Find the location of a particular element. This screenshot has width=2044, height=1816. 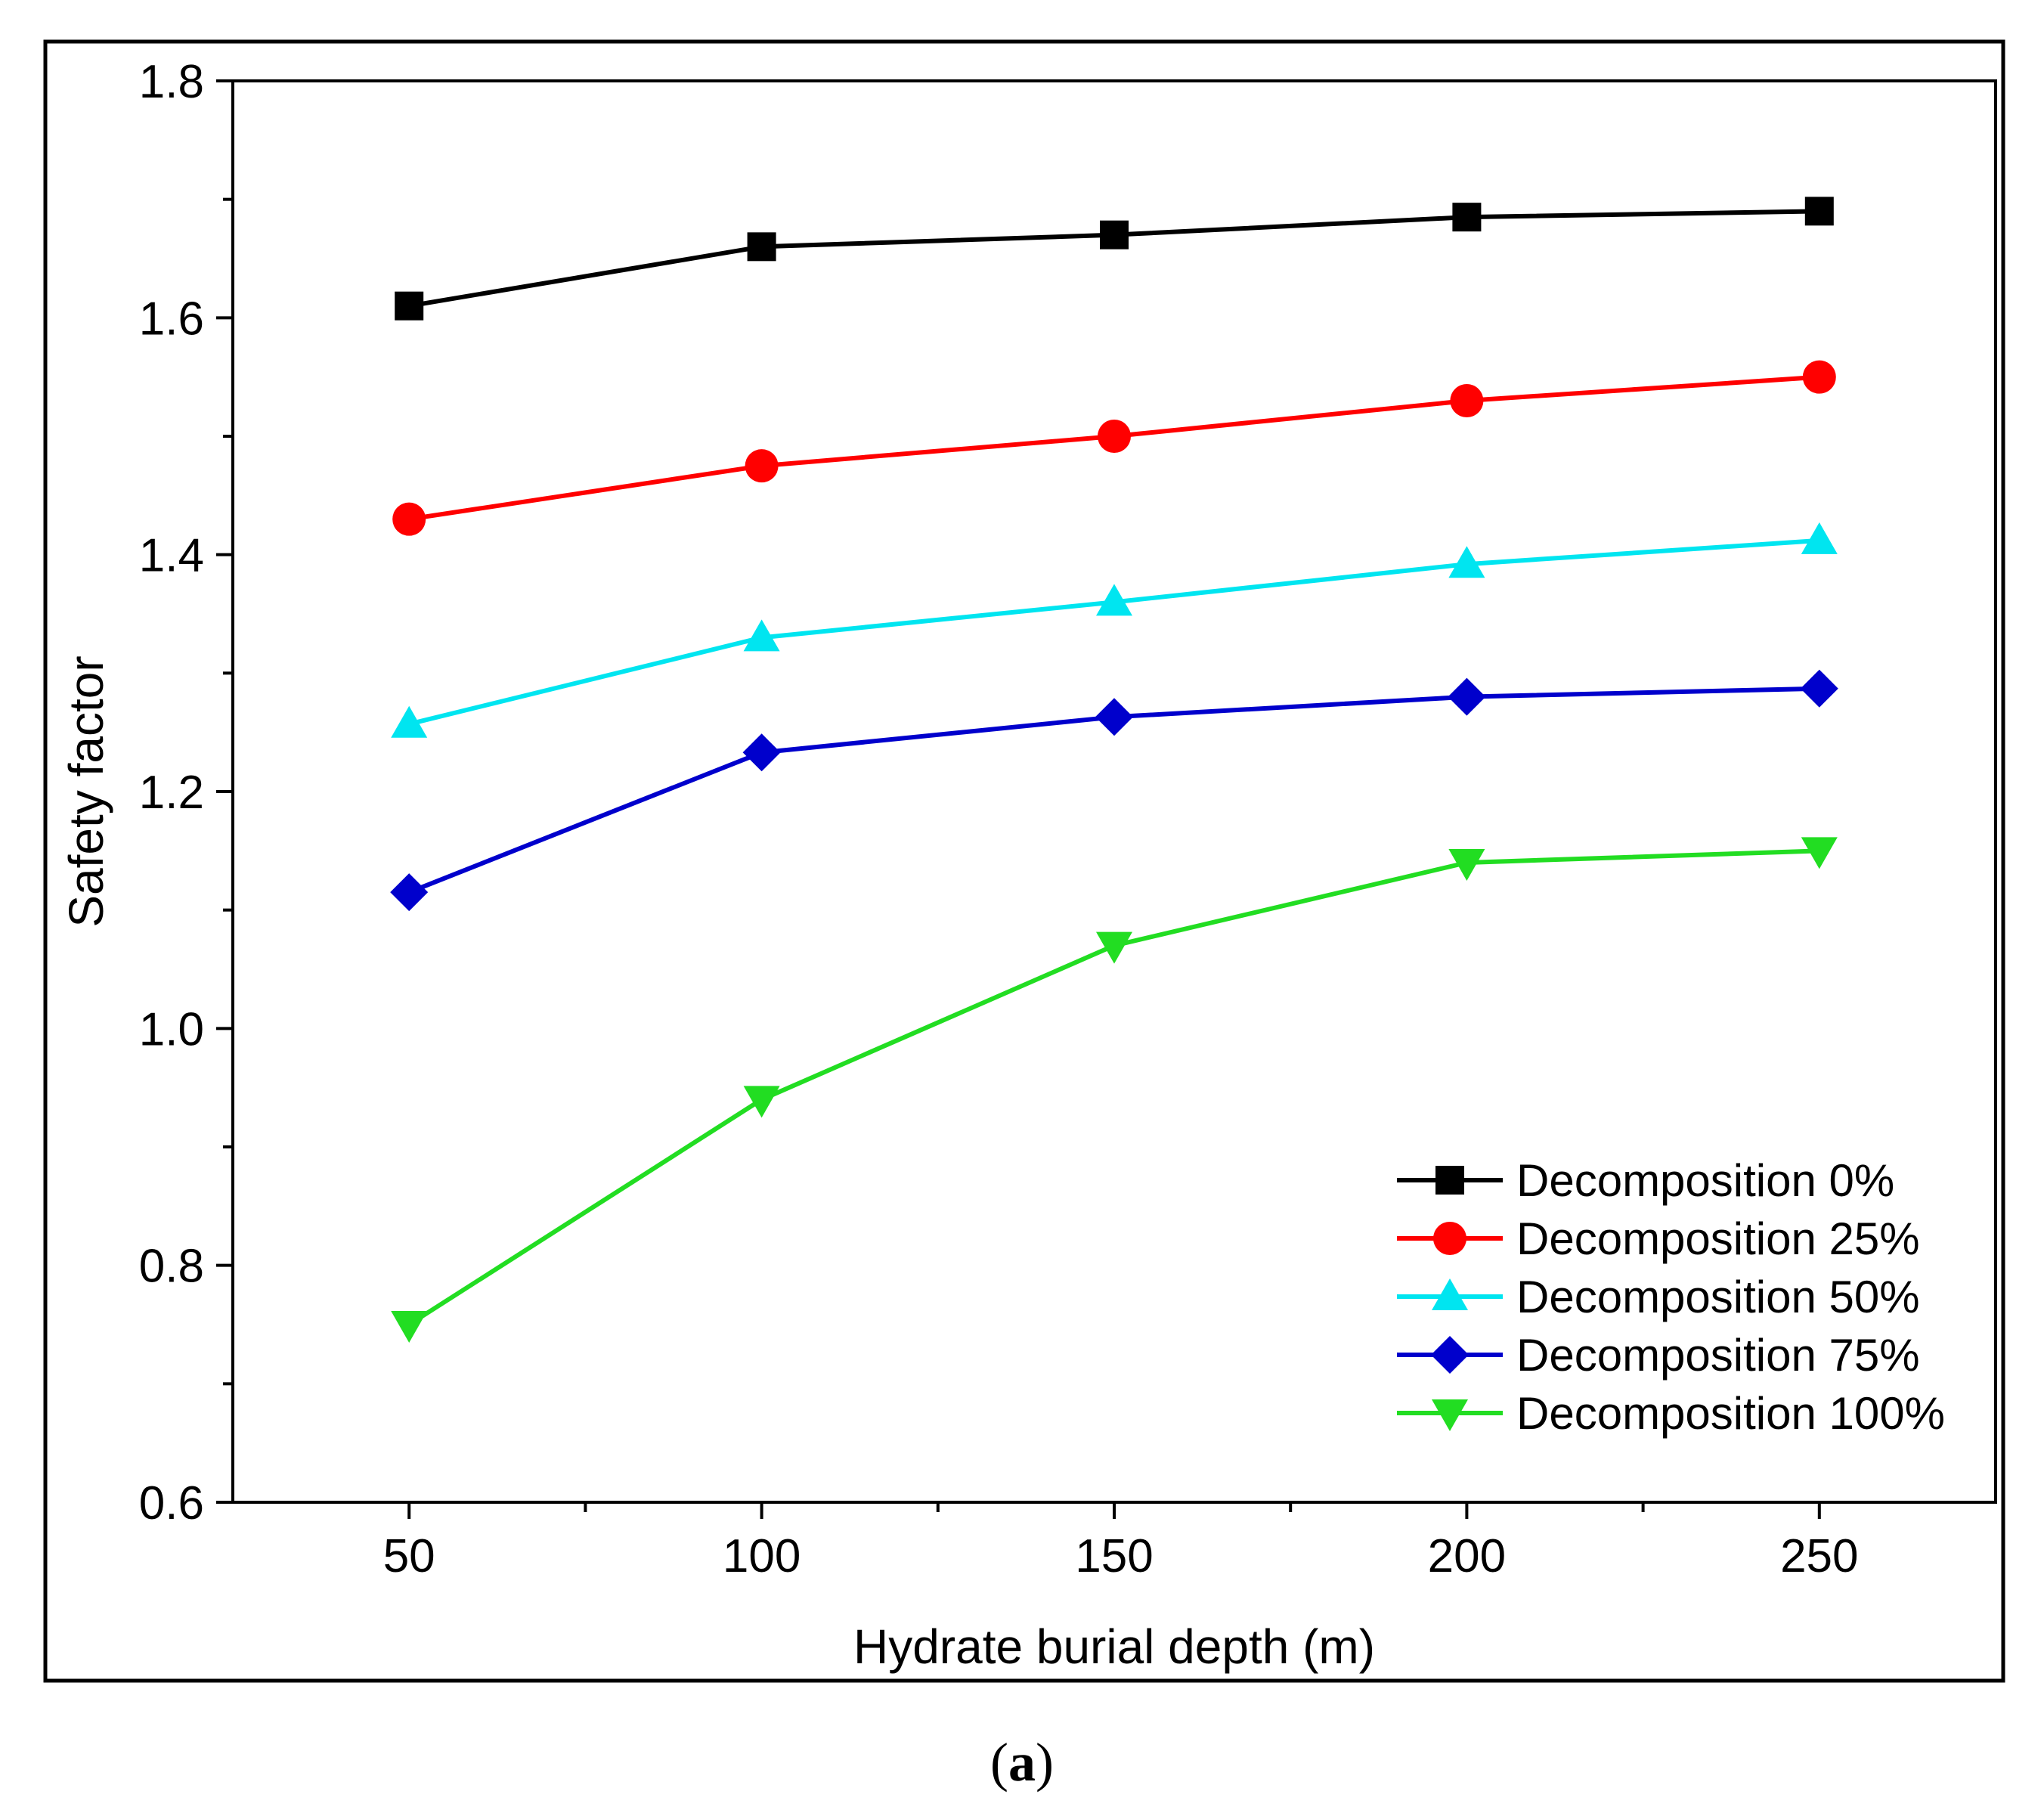

legend-item: Decomposition 0% is located at coordinates (1645, 1180).